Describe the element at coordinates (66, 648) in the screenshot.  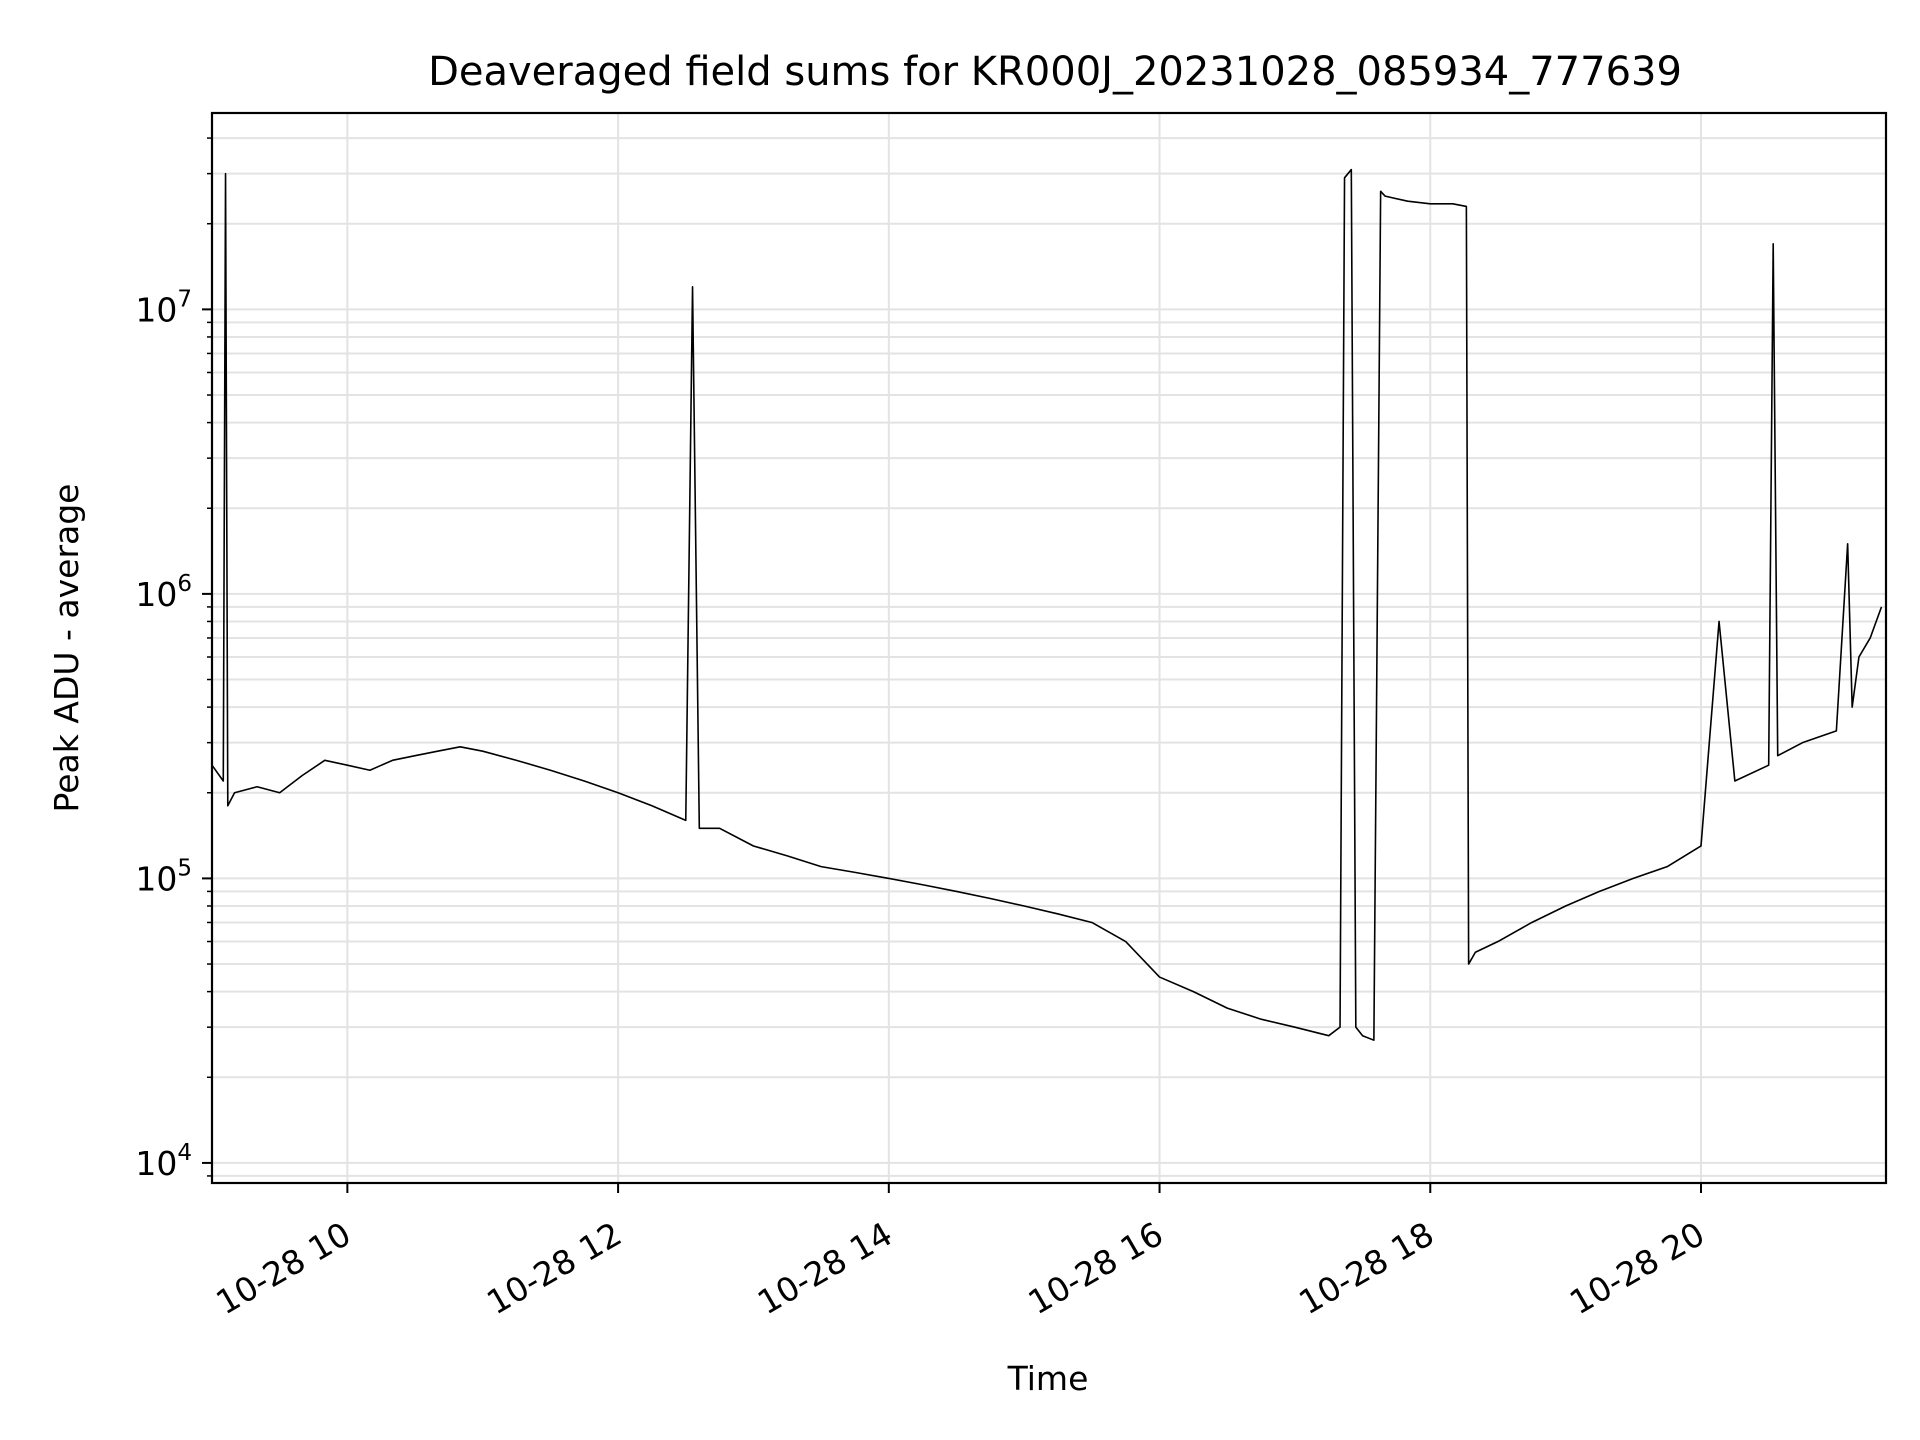
I see `y-axis-label: Peak ADU - average` at that location.